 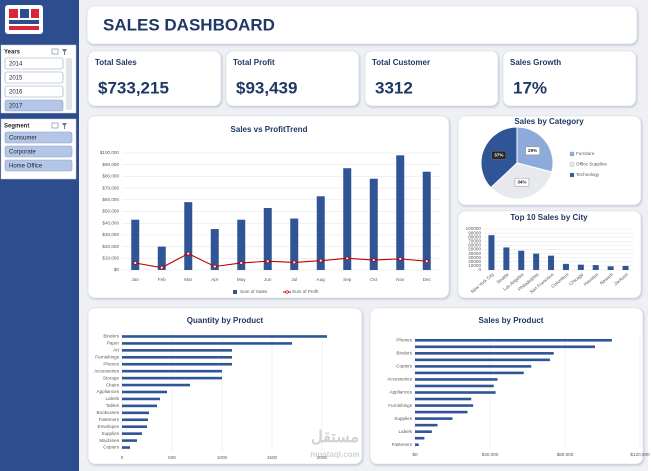 What do you see at coordinates (241, 279) in the screenshot?
I see `x-tick-label: May` at bounding box center [241, 279].